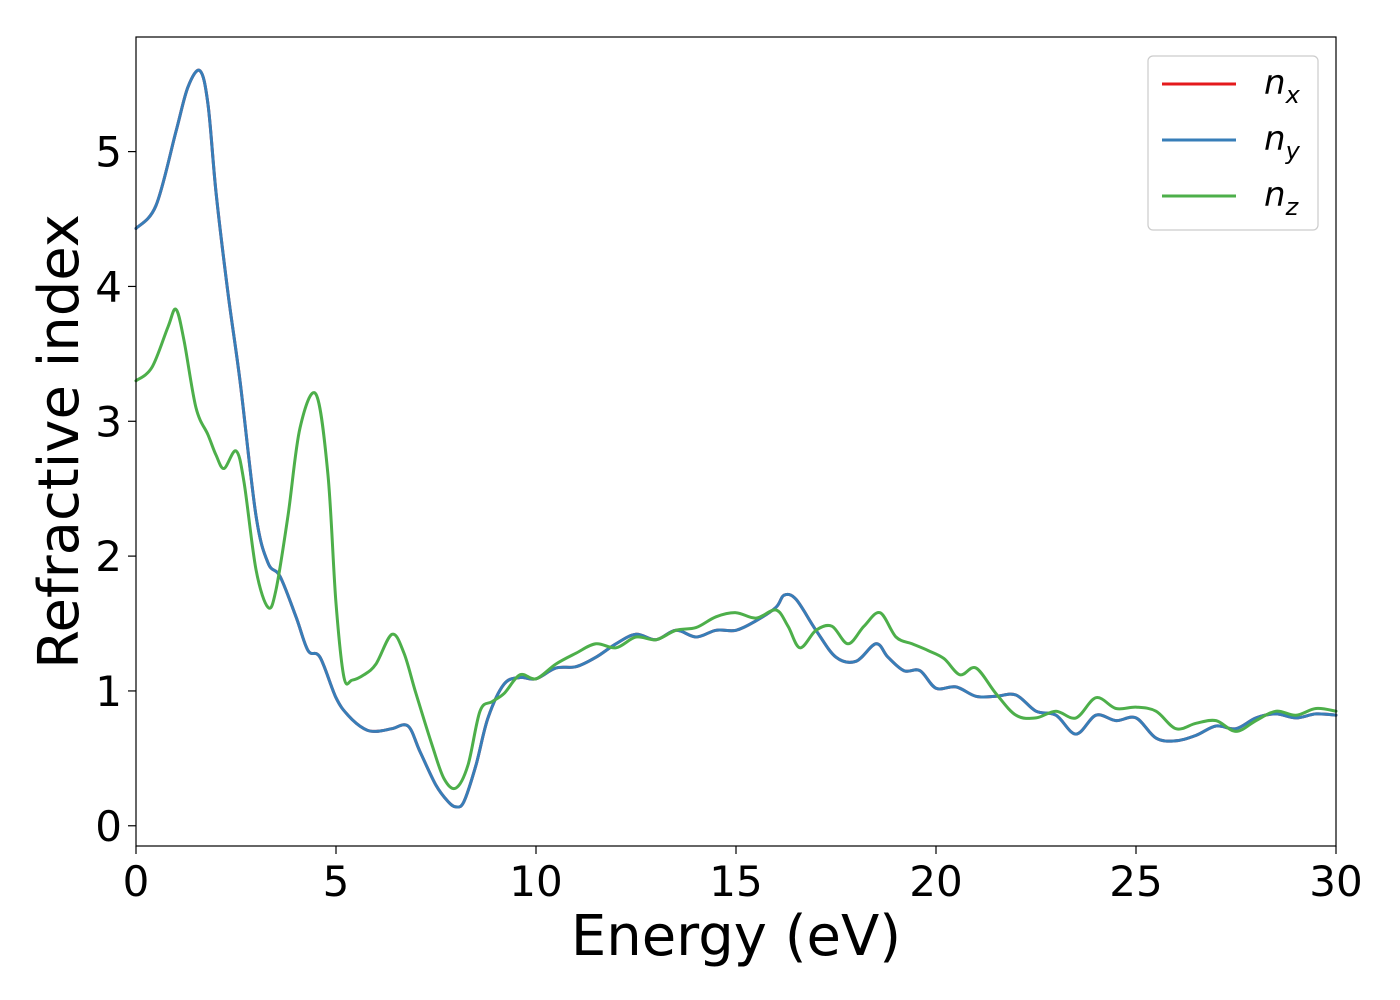 The width and height of the screenshot is (1400, 1000). What do you see at coordinates (736, 936) in the screenshot?
I see `x-axis-title: Energy (eV)` at bounding box center [736, 936].